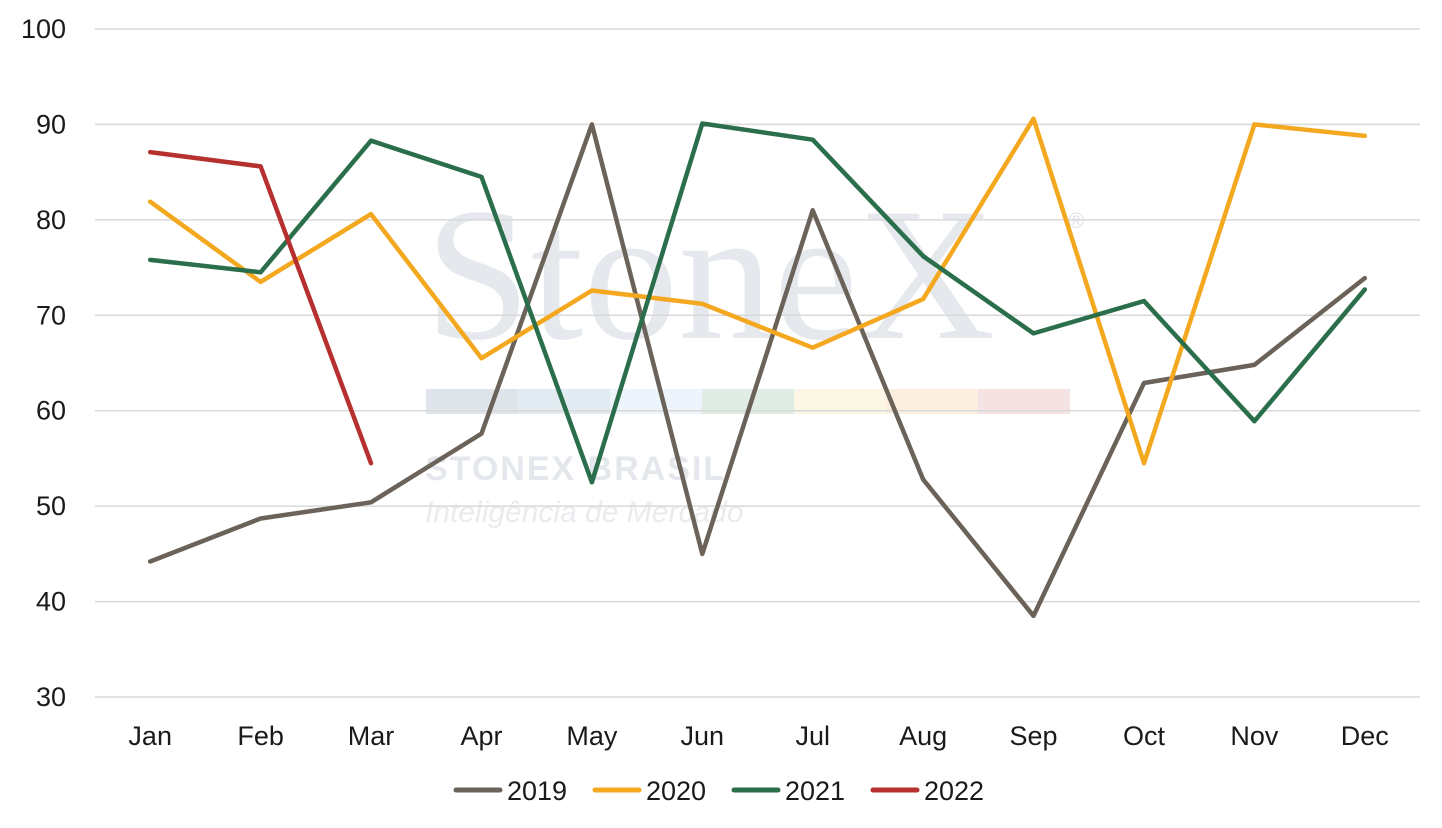 The width and height of the screenshot is (1442, 828). What do you see at coordinates (51, 602) in the screenshot?
I see `y-tick-label: 40` at bounding box center [51, 602].